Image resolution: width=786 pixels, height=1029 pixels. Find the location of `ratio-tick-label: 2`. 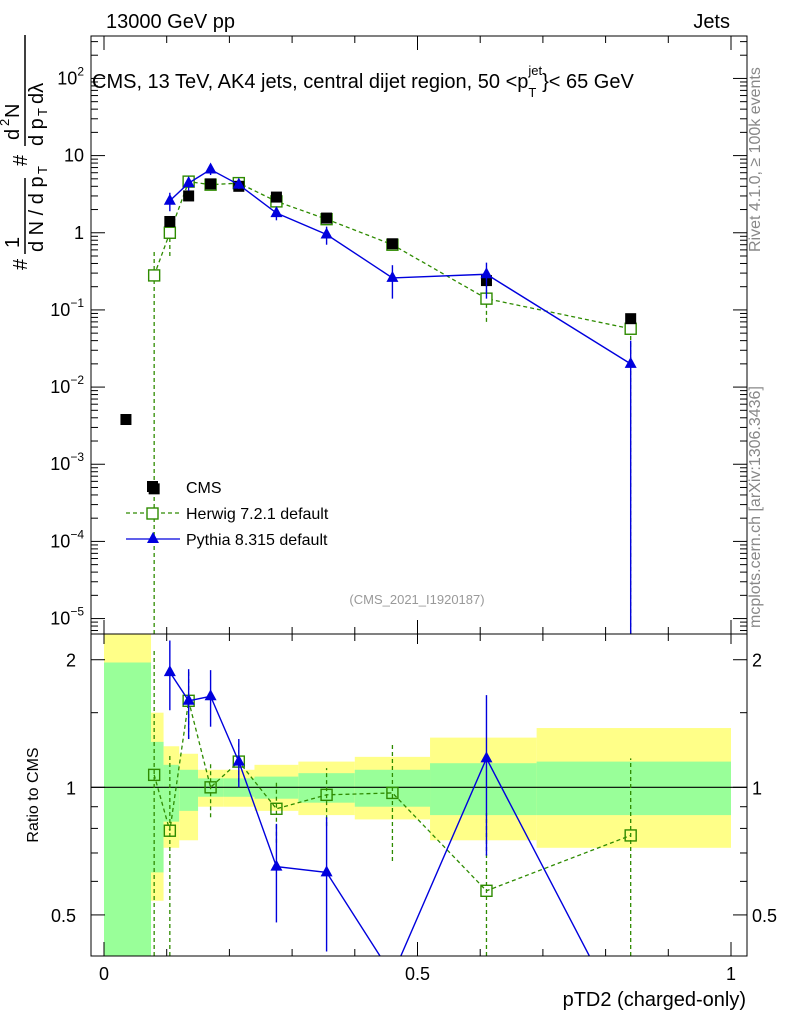

ratio-tick-label: 2 is located at coordinates (71, 661).